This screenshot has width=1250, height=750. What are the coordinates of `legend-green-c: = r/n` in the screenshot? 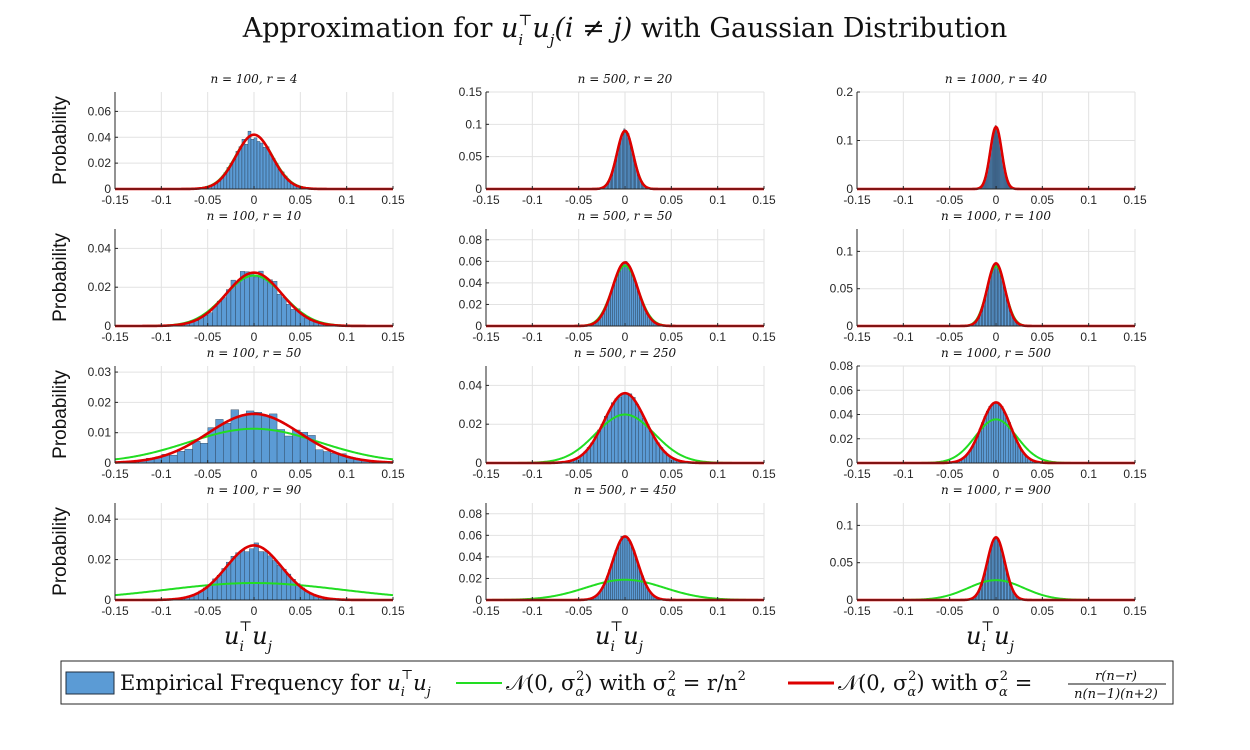 It's located at (707, 683).